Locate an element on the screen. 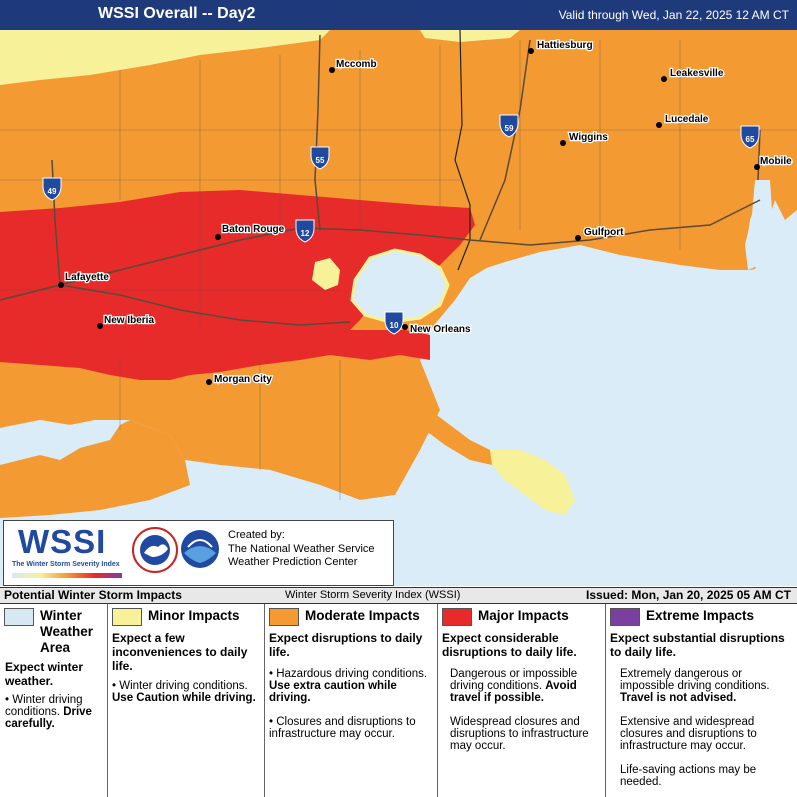 This screenshot has height=797, width=797. valid-through: Valid through Wed, Jan 22, 2025 12 AM CT is located at coordinates (673, 15).